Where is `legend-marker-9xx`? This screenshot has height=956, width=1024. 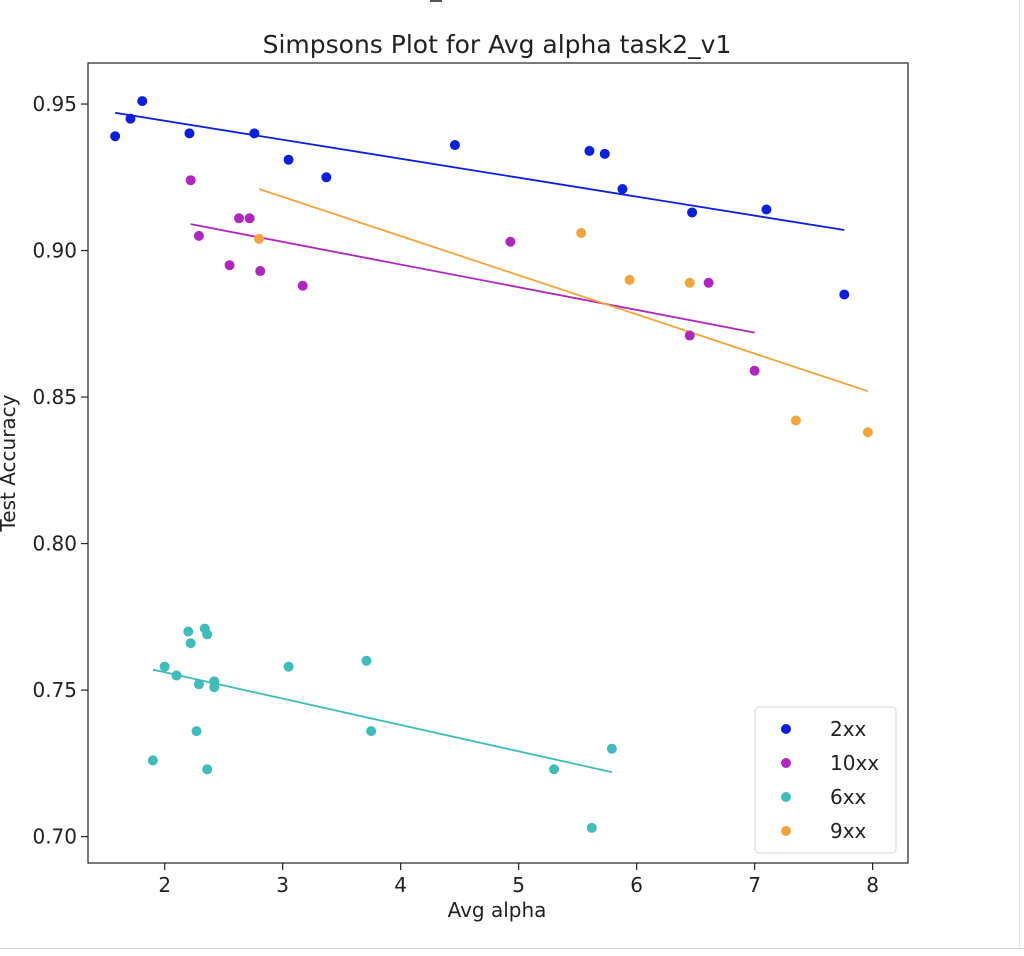 legend-marker-9xx is located at coordinates (786, 831).